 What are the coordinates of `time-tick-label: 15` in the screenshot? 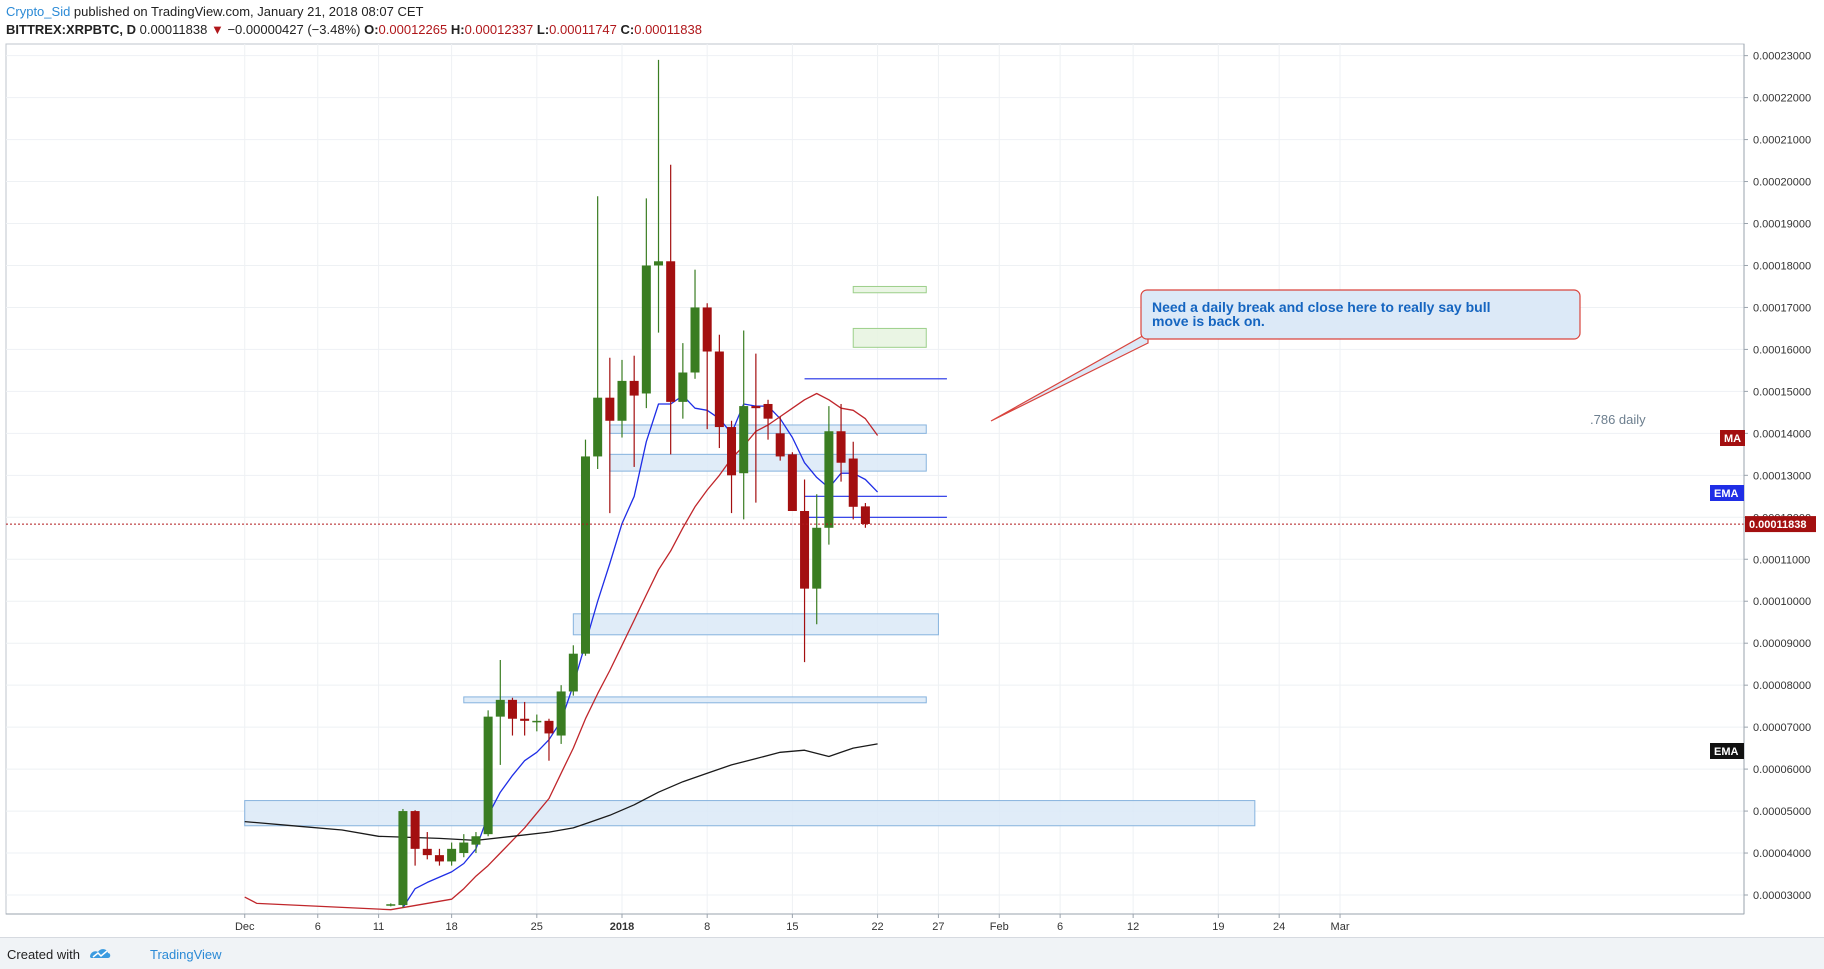 It's located at (792, 927).